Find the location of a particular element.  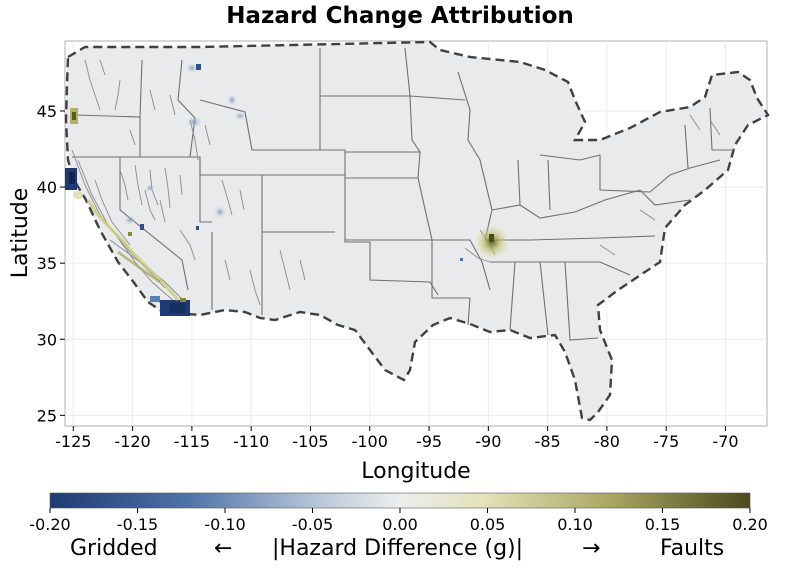

x-tick-label: -100 is located at coordinates (370, 441).